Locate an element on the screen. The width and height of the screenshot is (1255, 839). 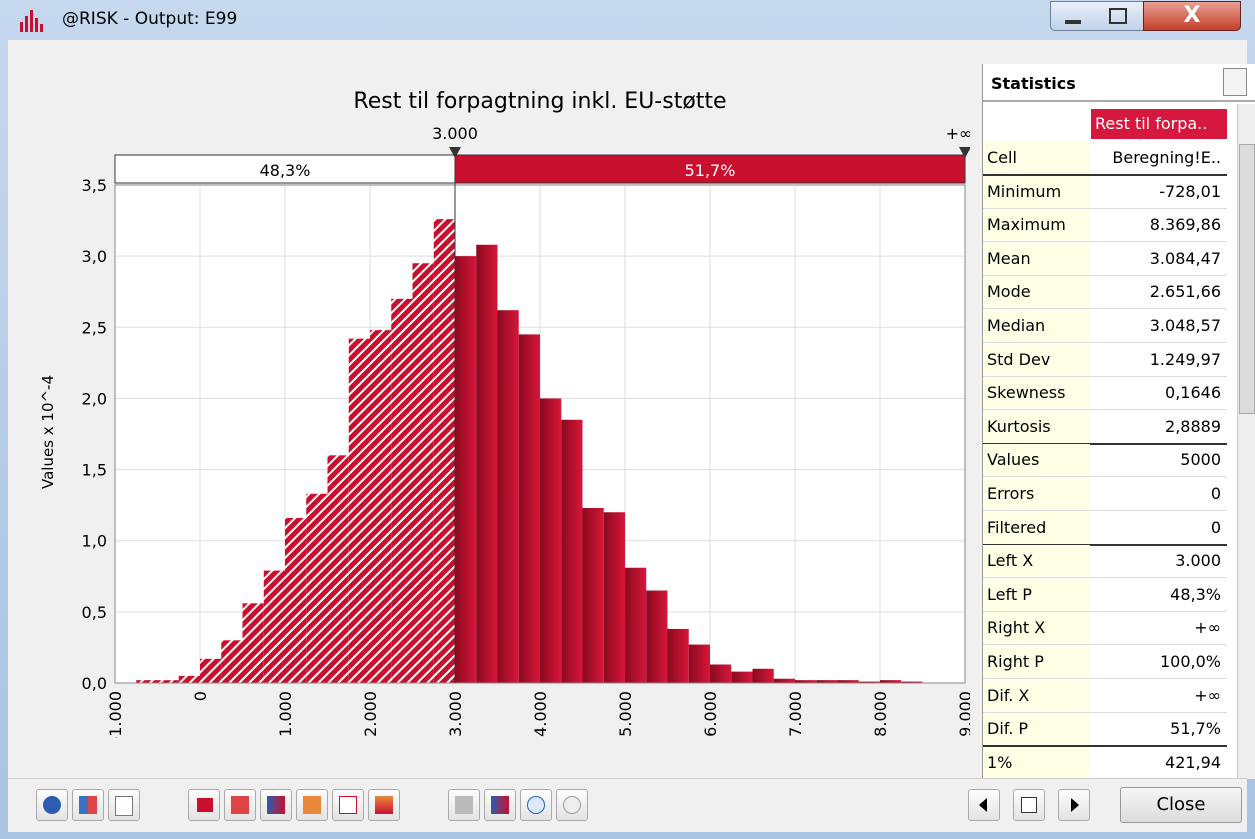
zoom-out-button is located at coordinates (572, 805).